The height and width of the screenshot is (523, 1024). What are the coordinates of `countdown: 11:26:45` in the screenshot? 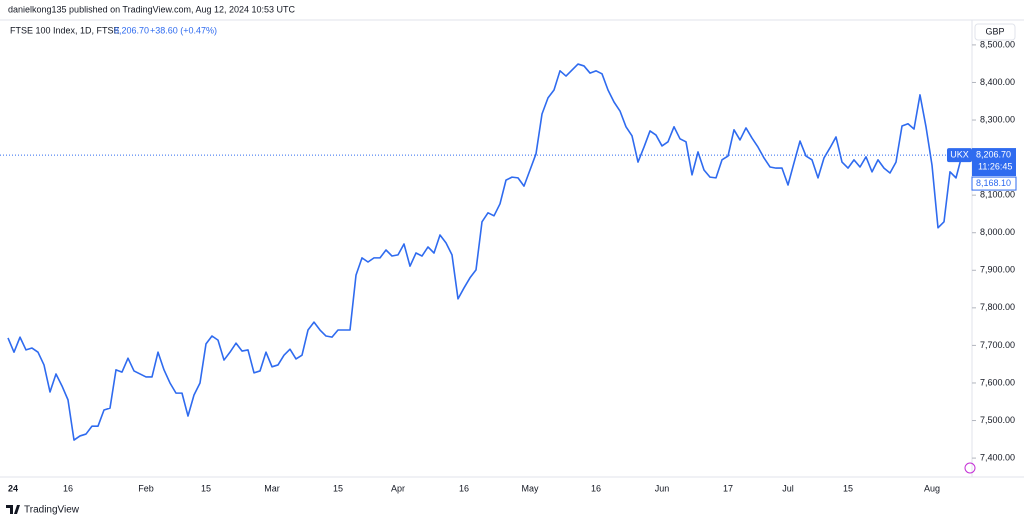 It's located at (995, 166).